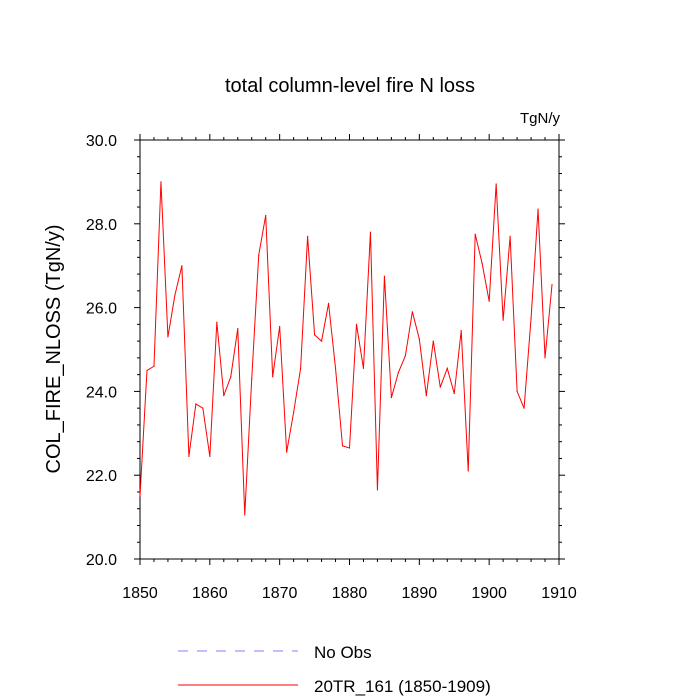 This screenshot has height=700, width=700. Describe the element at coordinates (559, 593) in the screenshot. I see `x-tick-label: 1910` at that location.